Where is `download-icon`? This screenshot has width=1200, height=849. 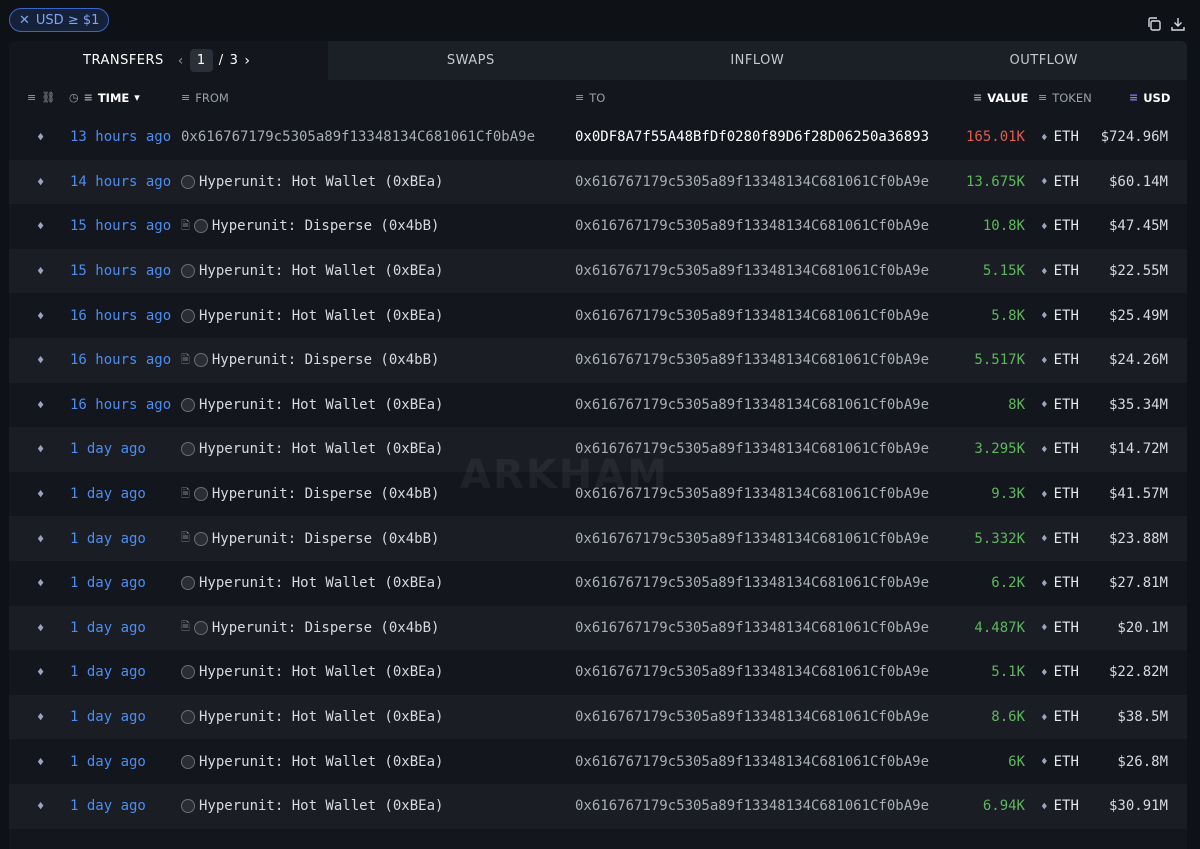
download-icon is located at coordinates (1178, 24).